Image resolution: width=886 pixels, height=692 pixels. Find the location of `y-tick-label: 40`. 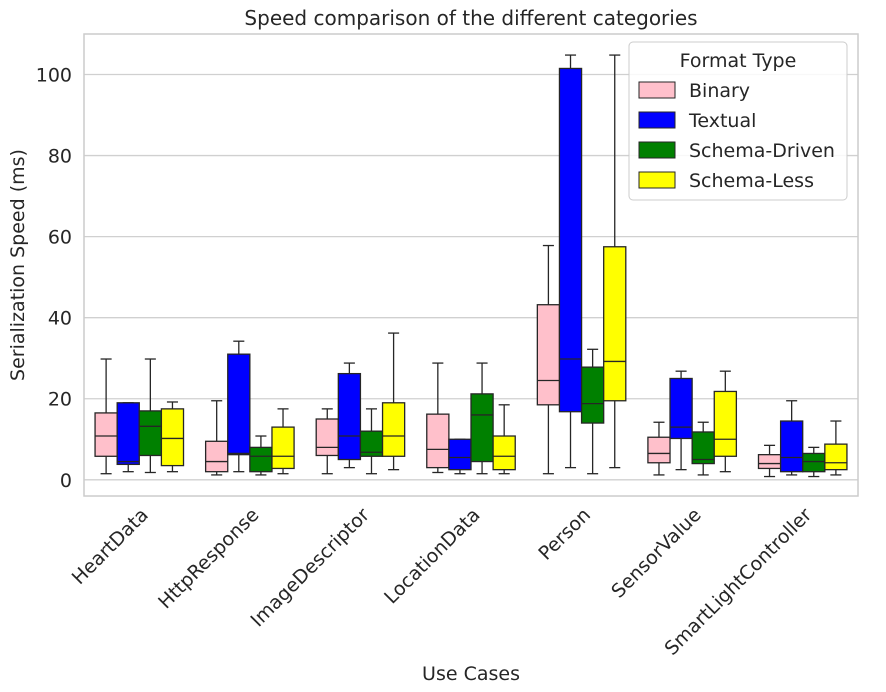

y-tick-label: 40 is located at coordinates (60, 319).